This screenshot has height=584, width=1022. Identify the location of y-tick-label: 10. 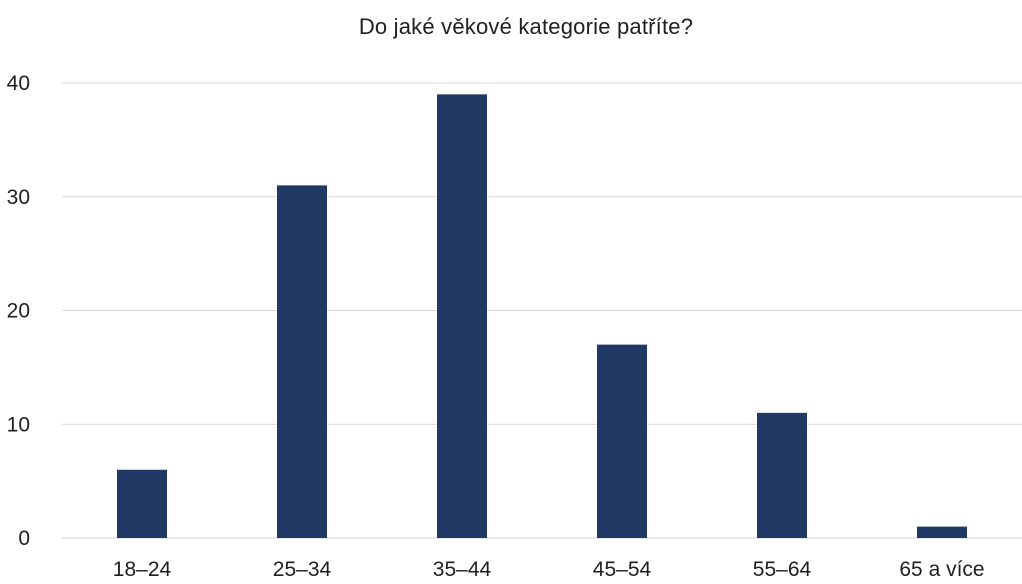
(18, 424).